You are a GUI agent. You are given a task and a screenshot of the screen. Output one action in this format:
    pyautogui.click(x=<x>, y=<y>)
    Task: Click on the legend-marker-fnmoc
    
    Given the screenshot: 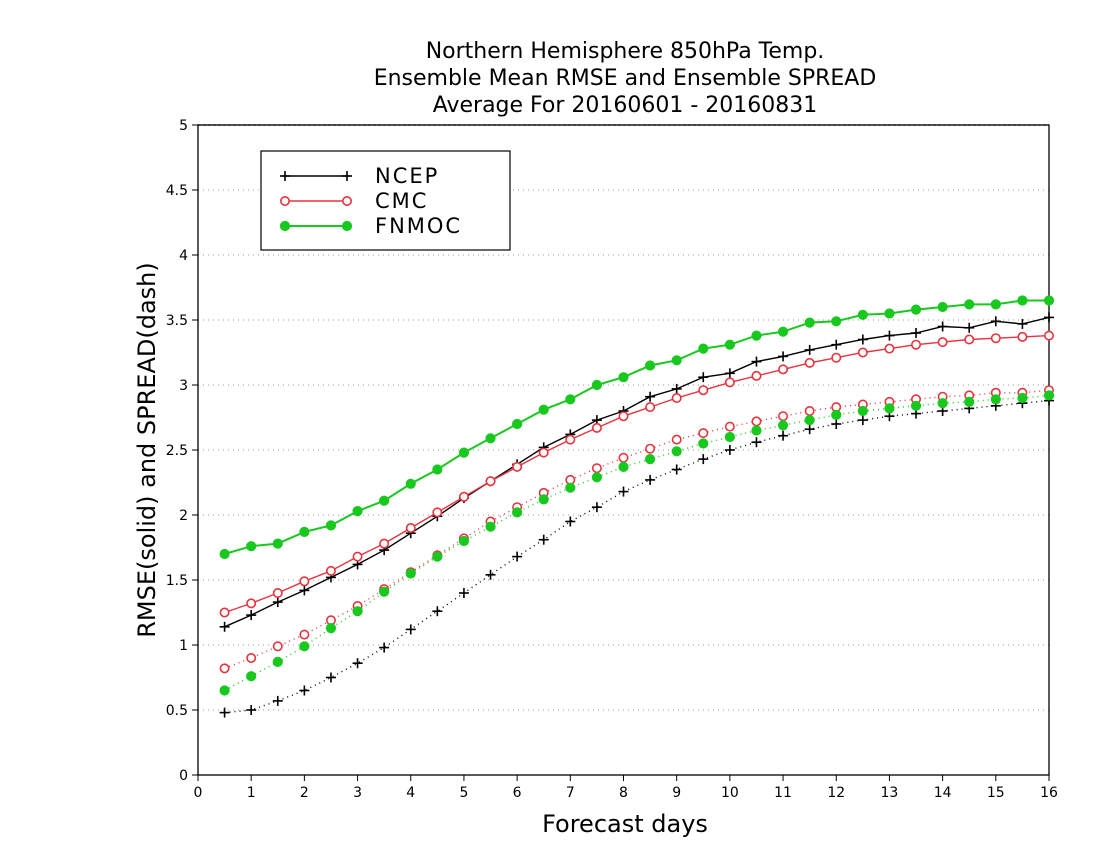 What is the action you would take?
    pyautogui.click(x=347, y=226)
    